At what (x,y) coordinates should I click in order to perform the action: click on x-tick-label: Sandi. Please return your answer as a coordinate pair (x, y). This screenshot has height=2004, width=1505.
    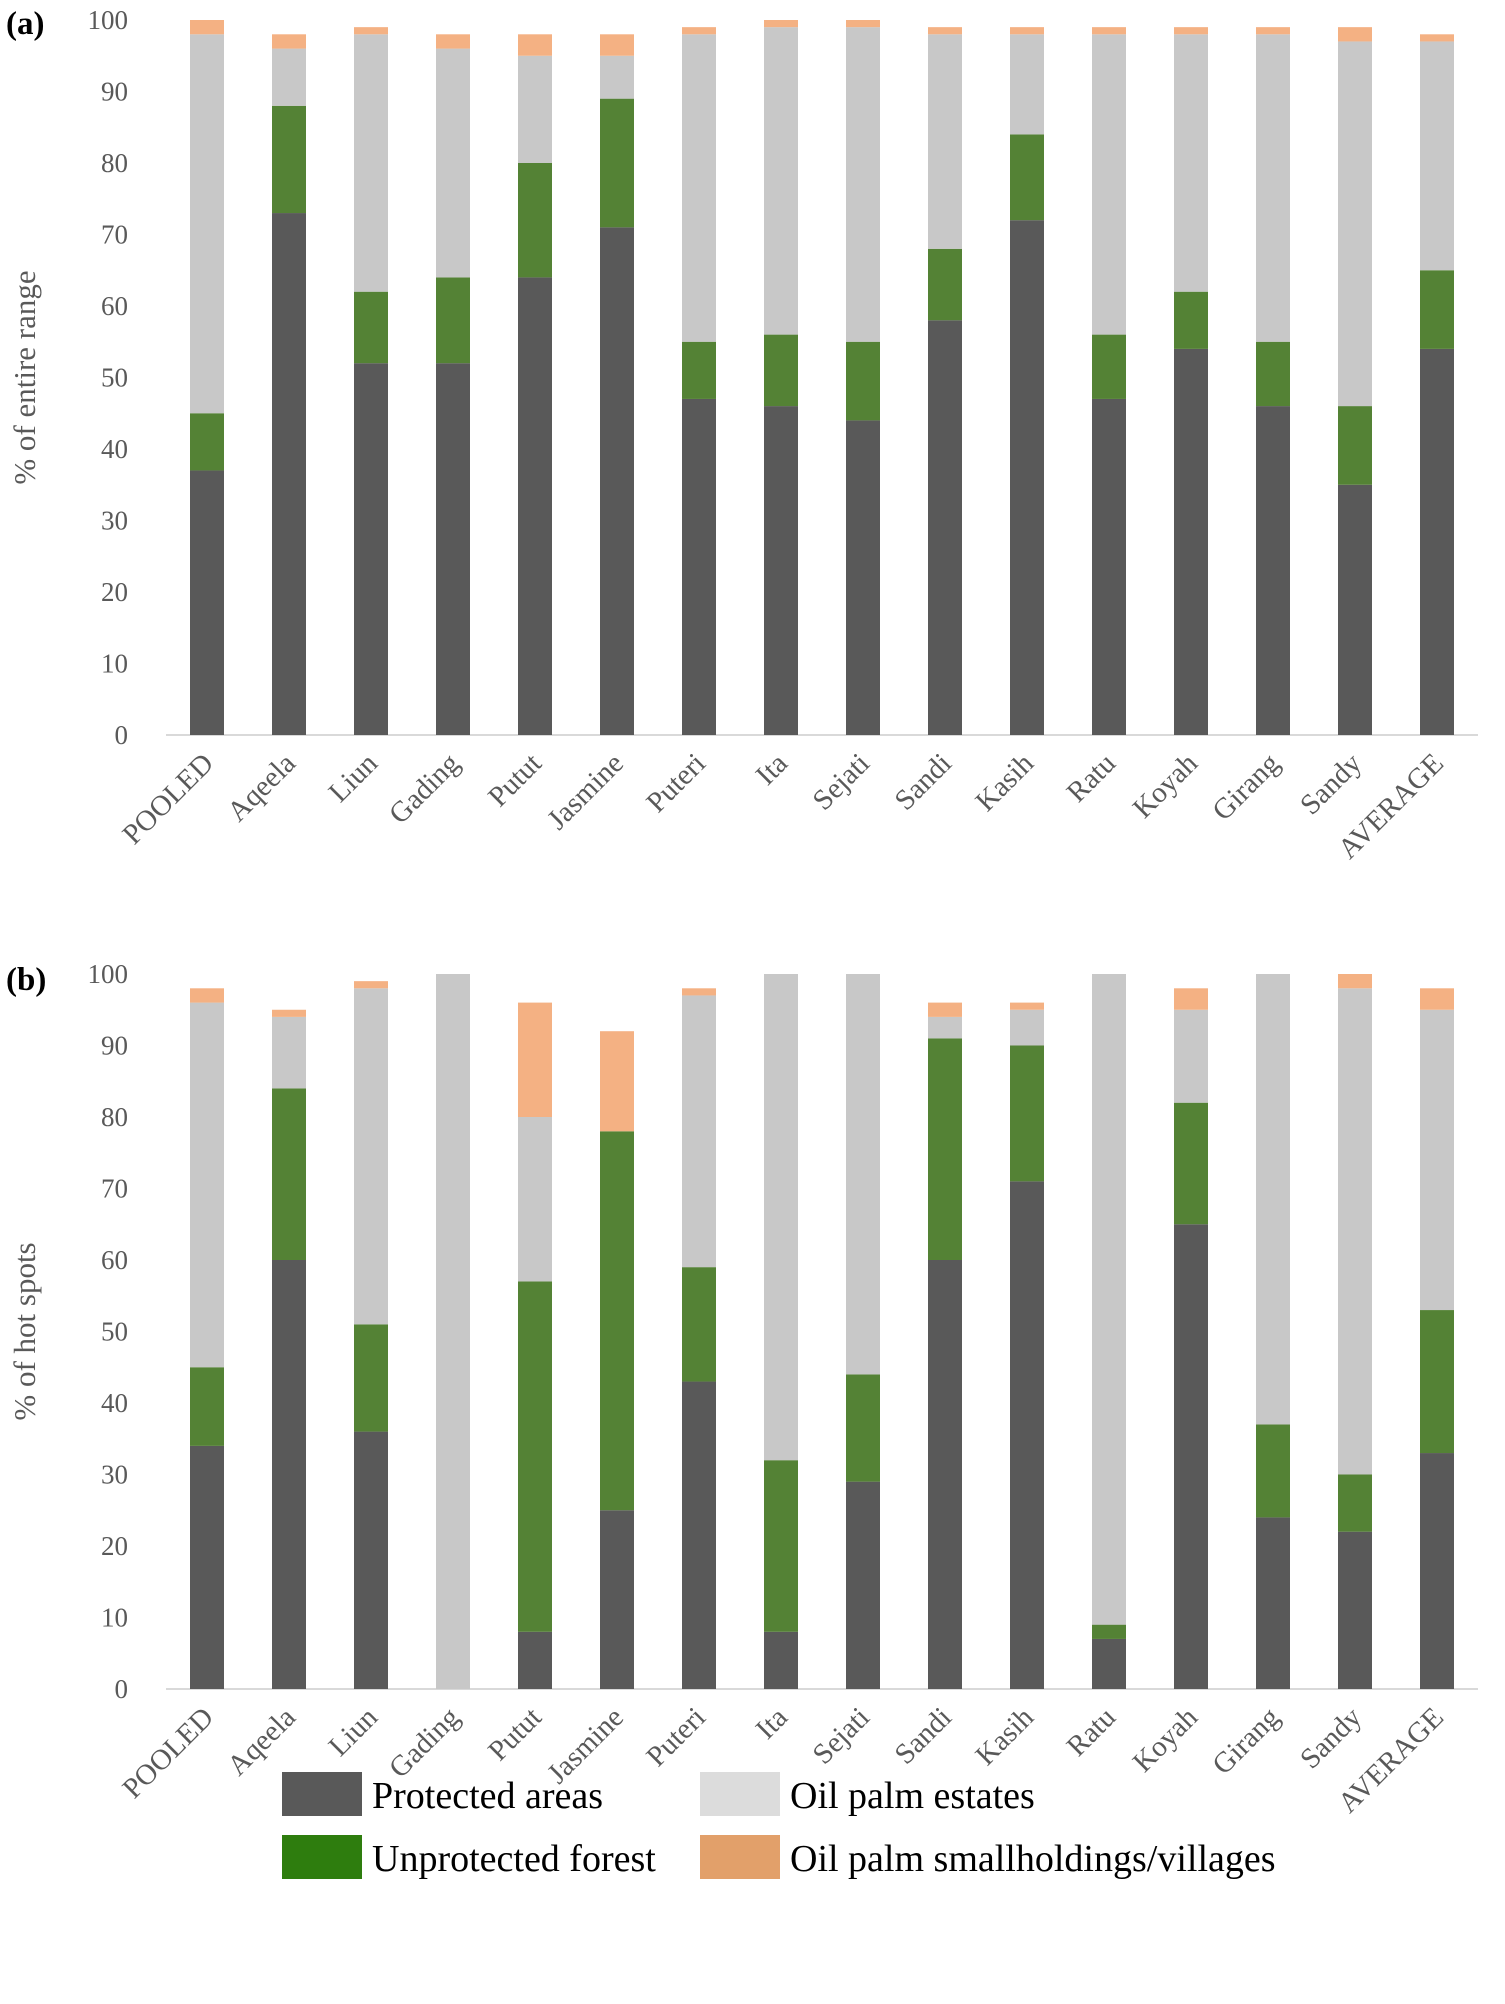
    Looking at the image, I should click on (923, 781).